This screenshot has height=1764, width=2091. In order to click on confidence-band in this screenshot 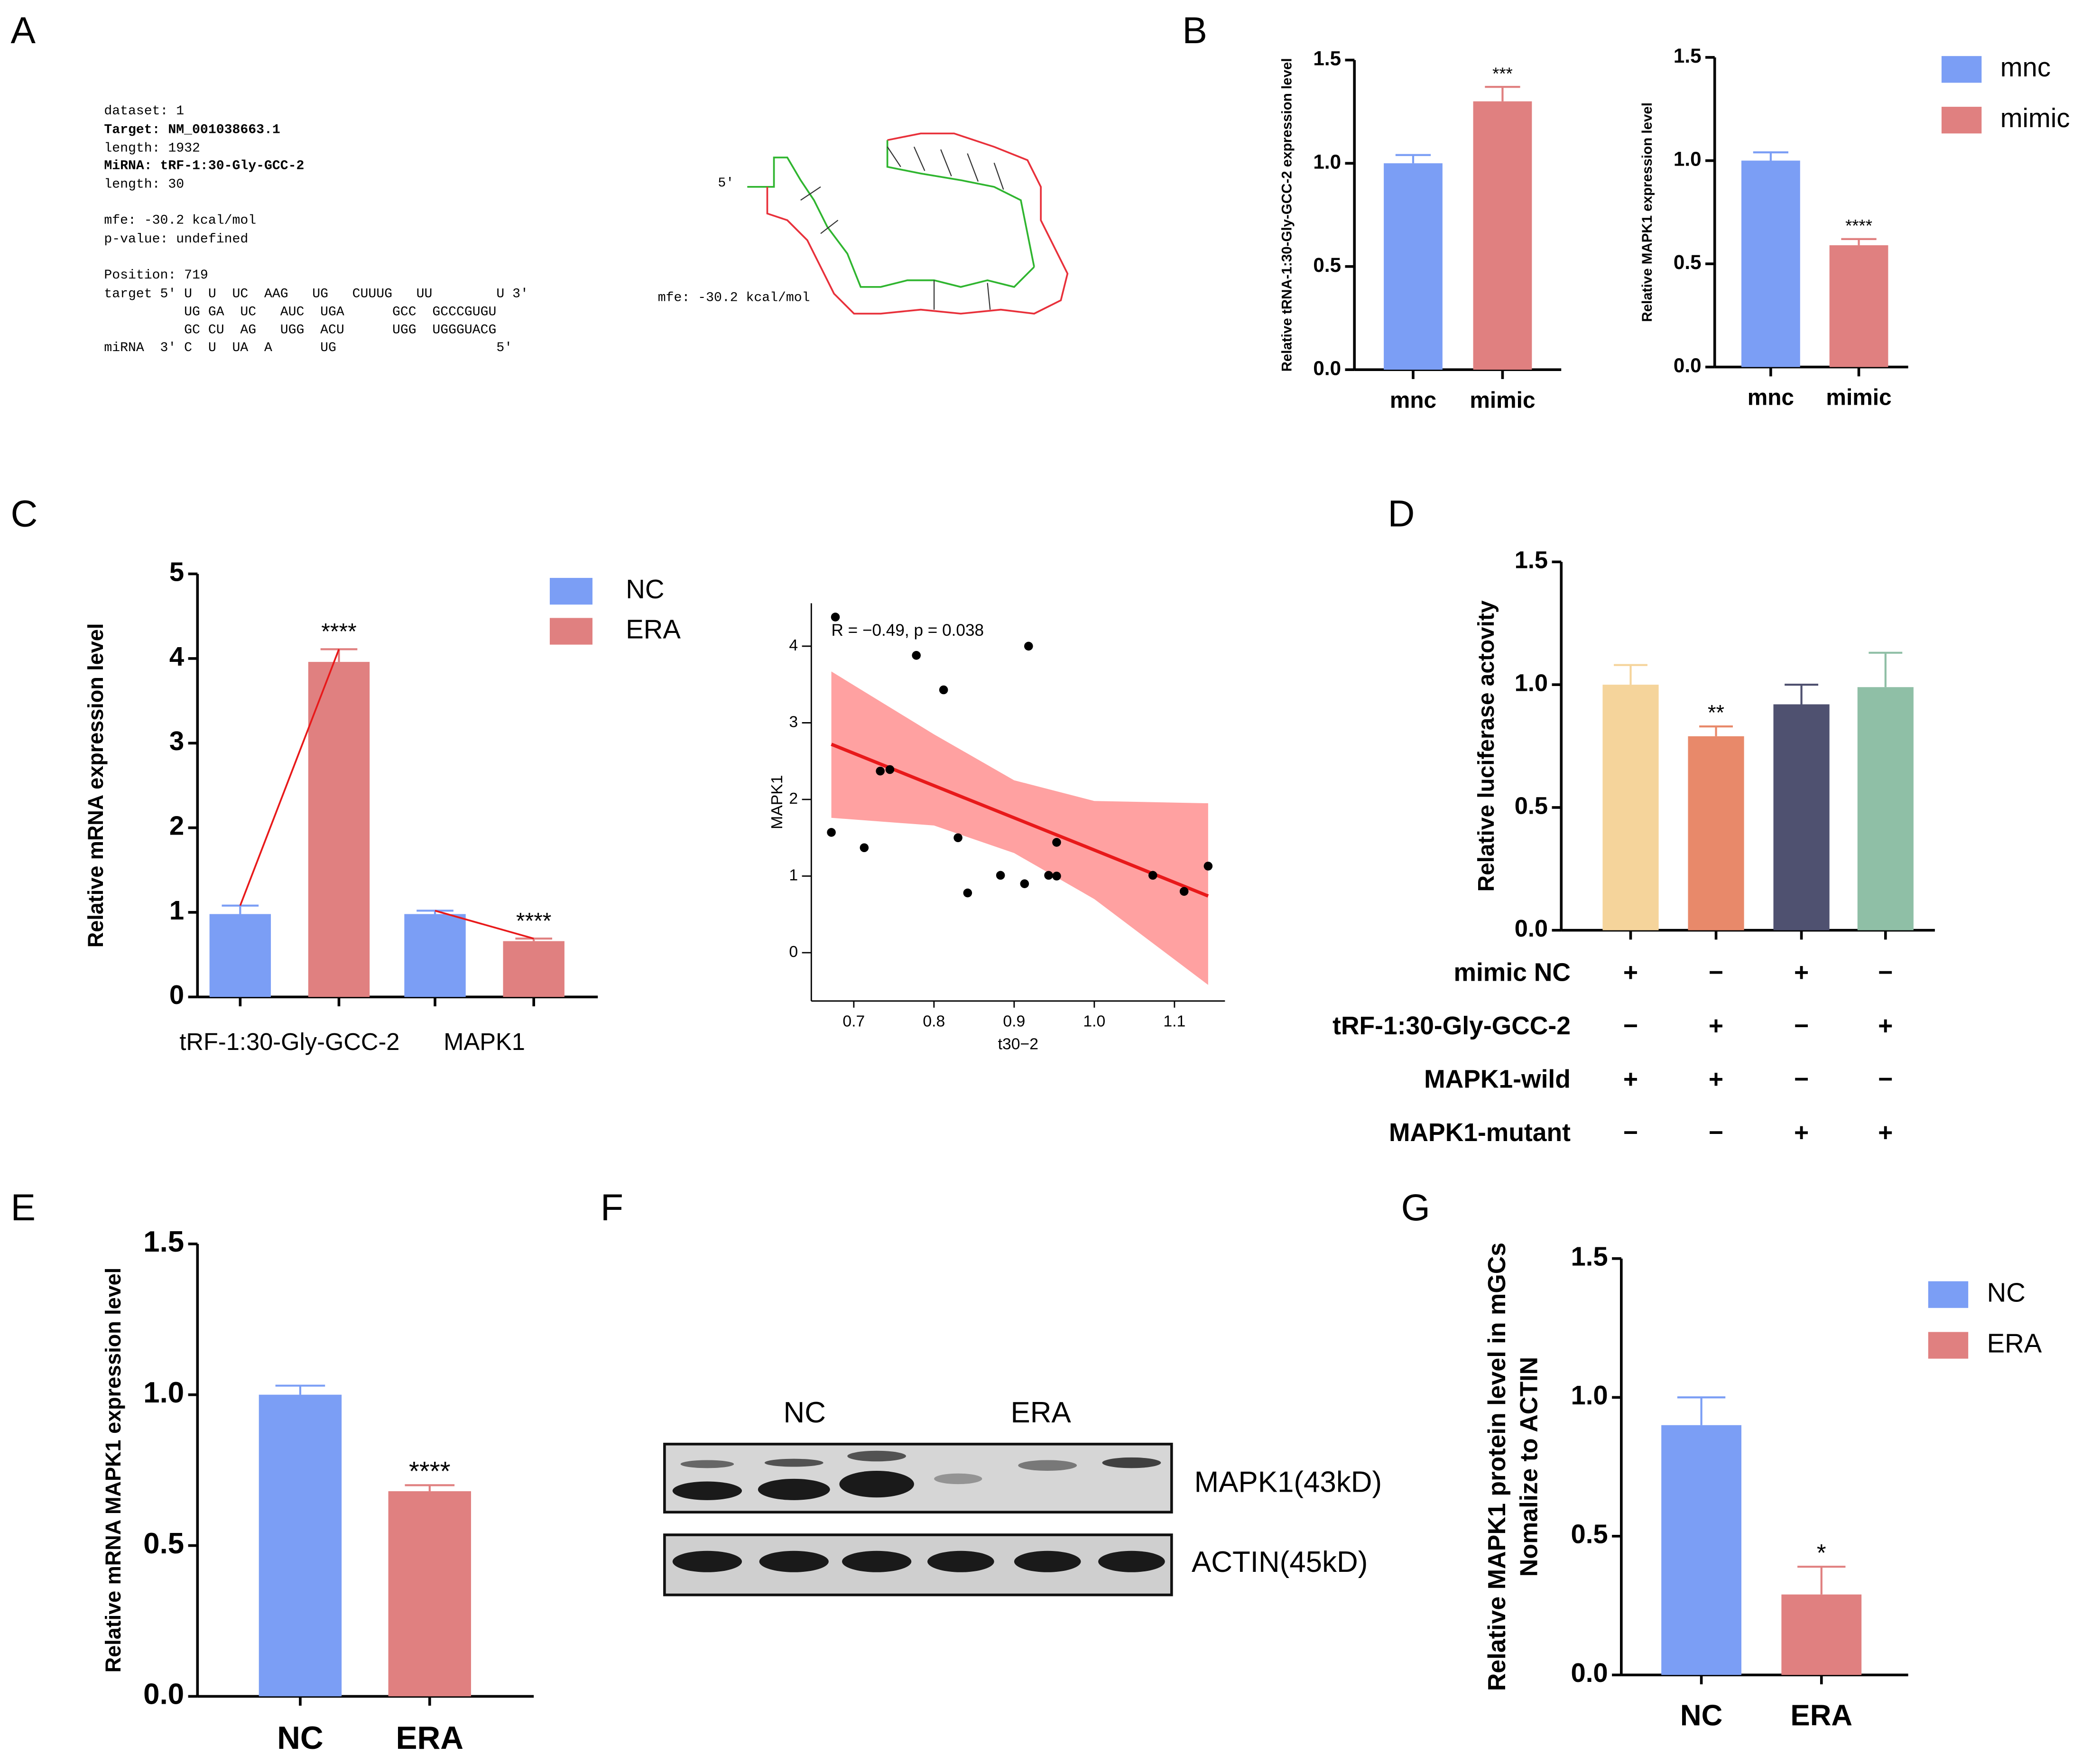, I will do `click(1019, 828)`.